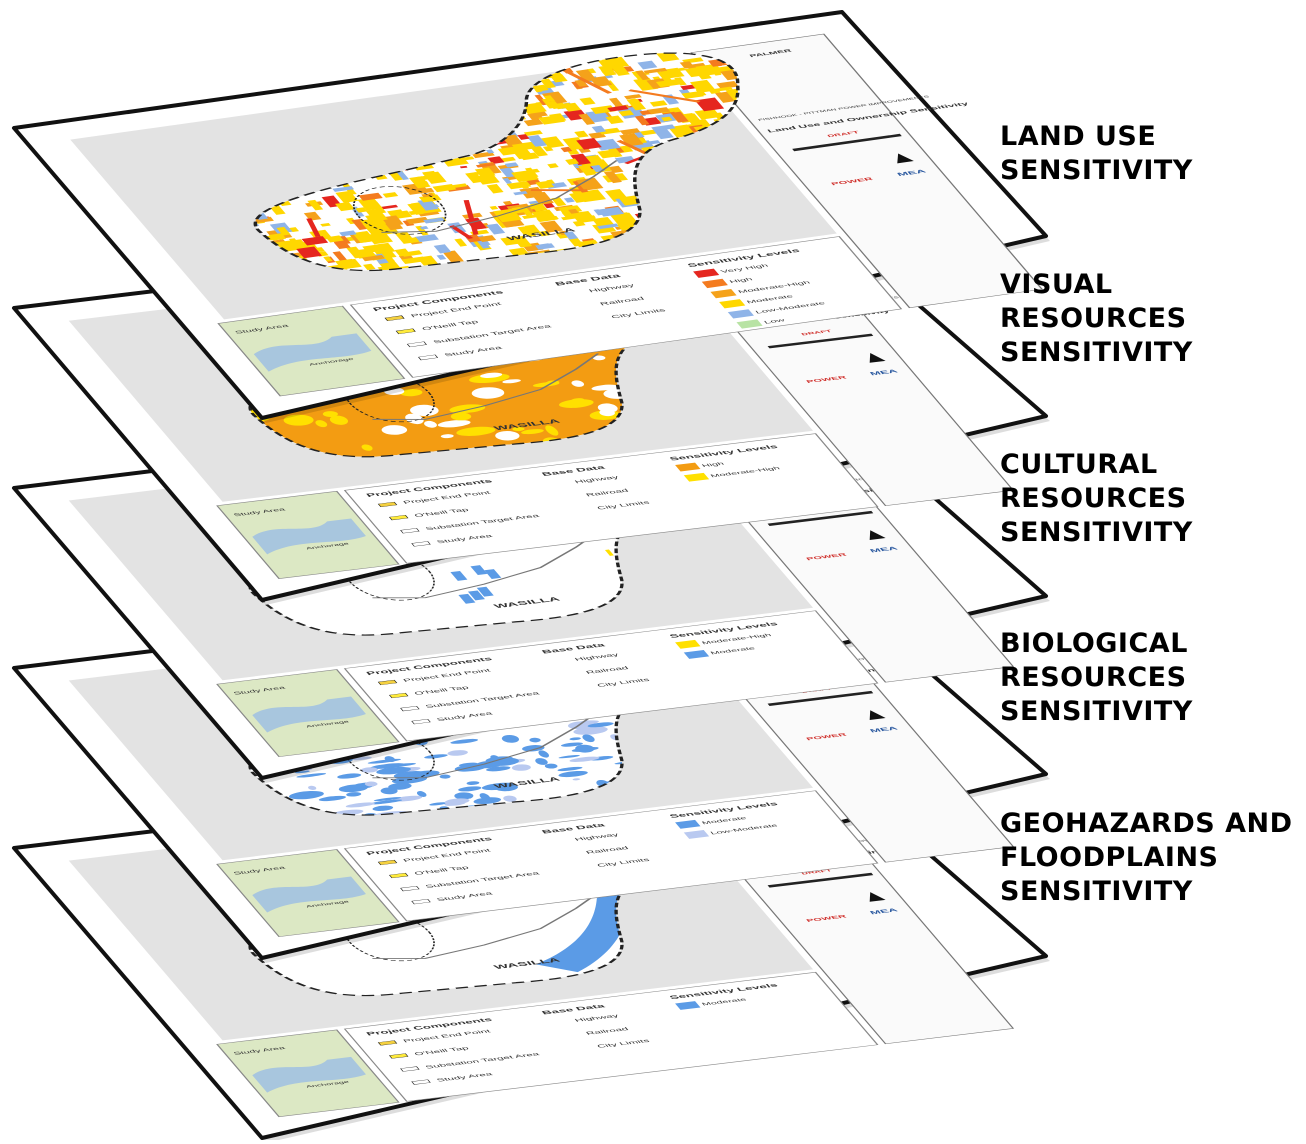 This screenshot has height=1144, width=1306. What do you see at coordinates (664, 96) in the screenshot?
I see `corridor-band` at bounding box center [664, 96].